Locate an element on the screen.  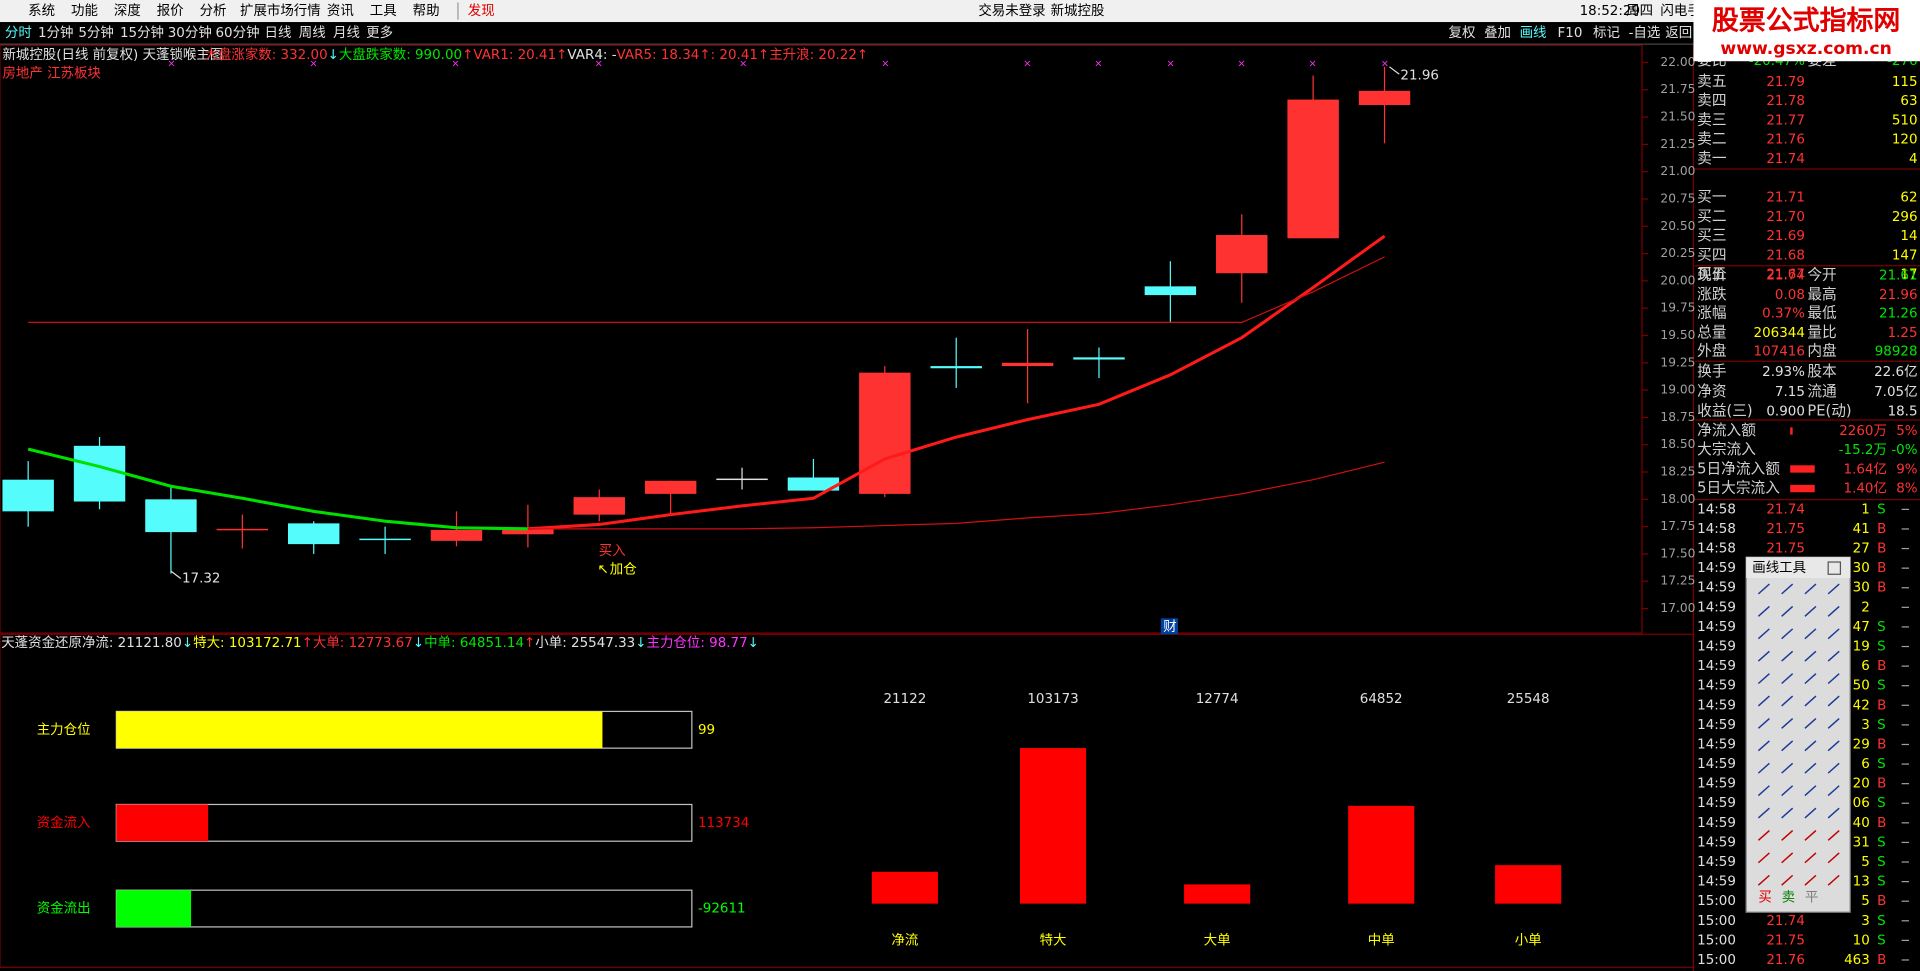
period-tab: 月线 is located at coordinates (346, 33).